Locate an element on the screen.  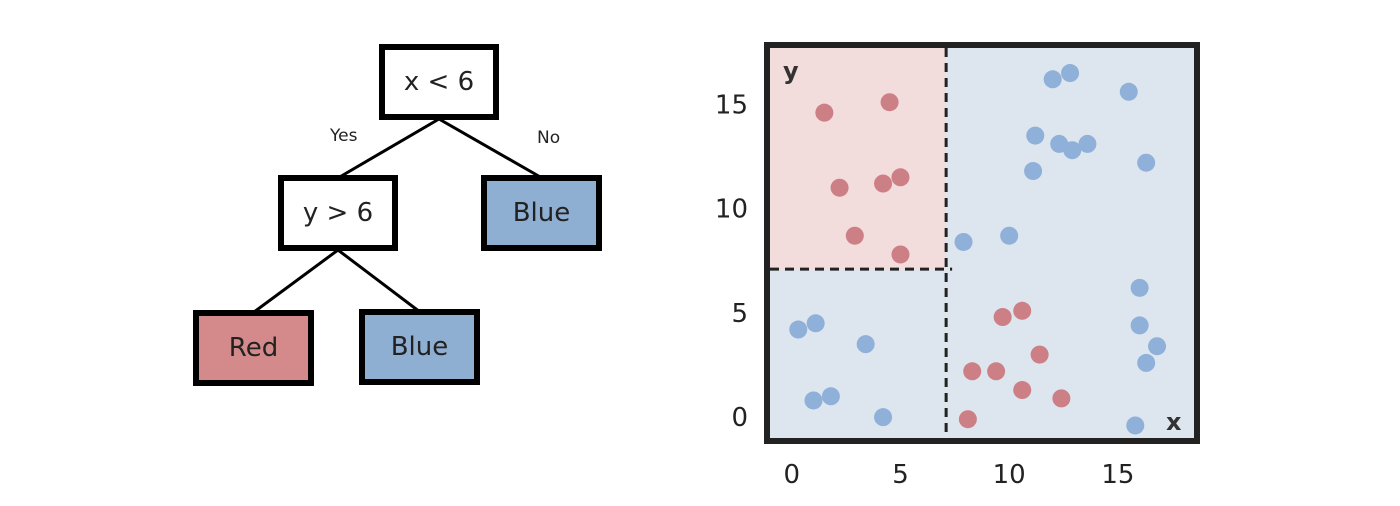
split-condition: y > 6 is located at coordinates (338, 213).